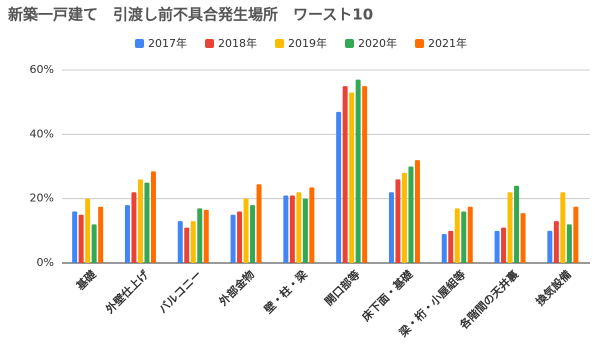 This screenshot has height=358, width=602. I want to click on legend-label: 2017年, so click(167, 43).